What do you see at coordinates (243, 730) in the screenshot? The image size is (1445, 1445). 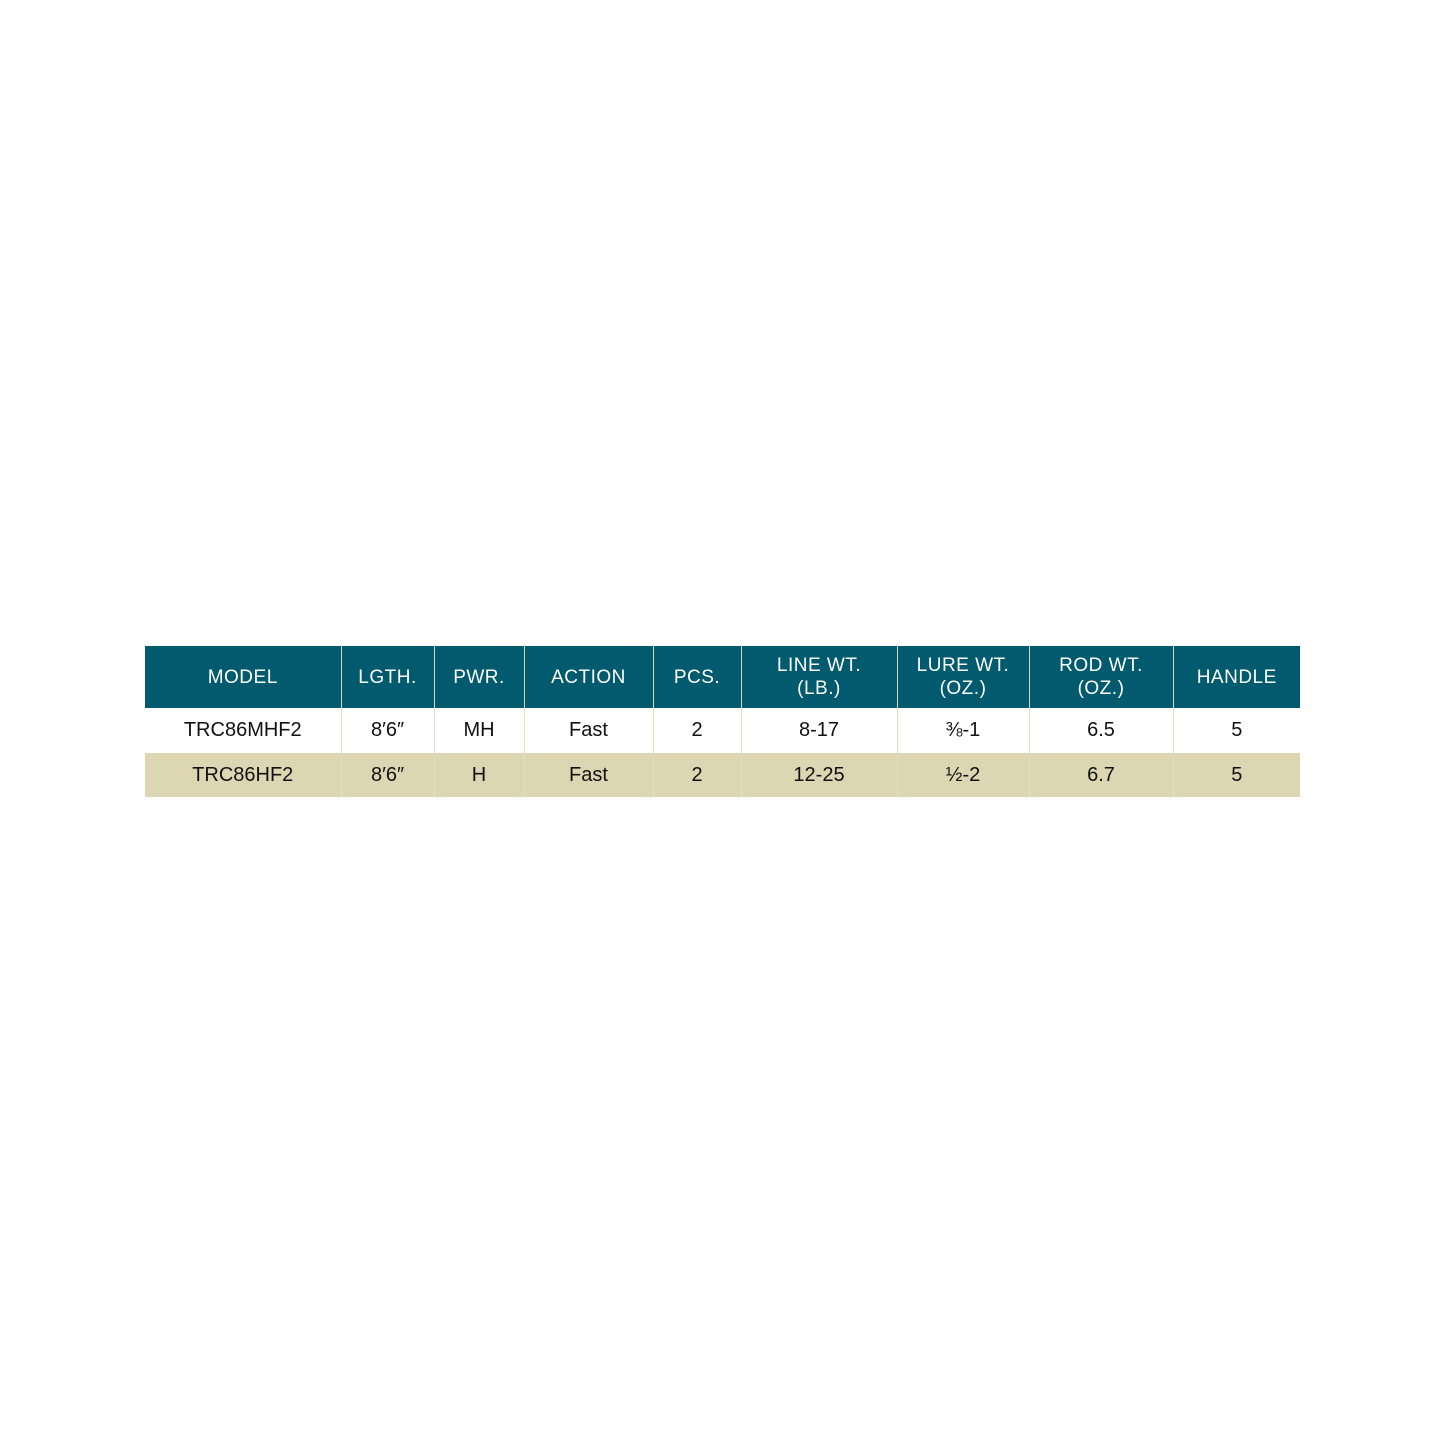 I see `cell-model: TRC86MHF2` at bounding box center [243, 730].